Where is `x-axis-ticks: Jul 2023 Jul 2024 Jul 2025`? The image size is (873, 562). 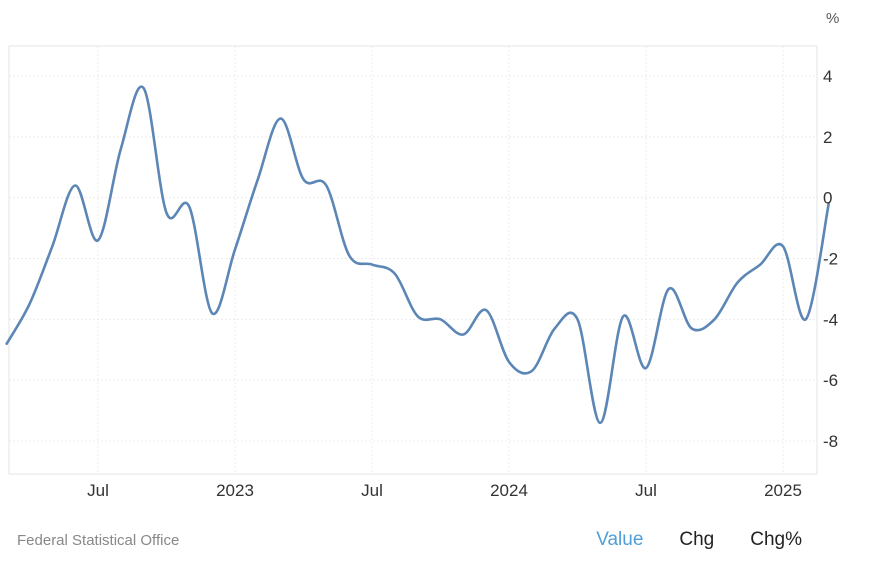 x-axis-ticks: Jul 2023 Jul 2024 Jul 2025 is located at coordinates (444, 490).